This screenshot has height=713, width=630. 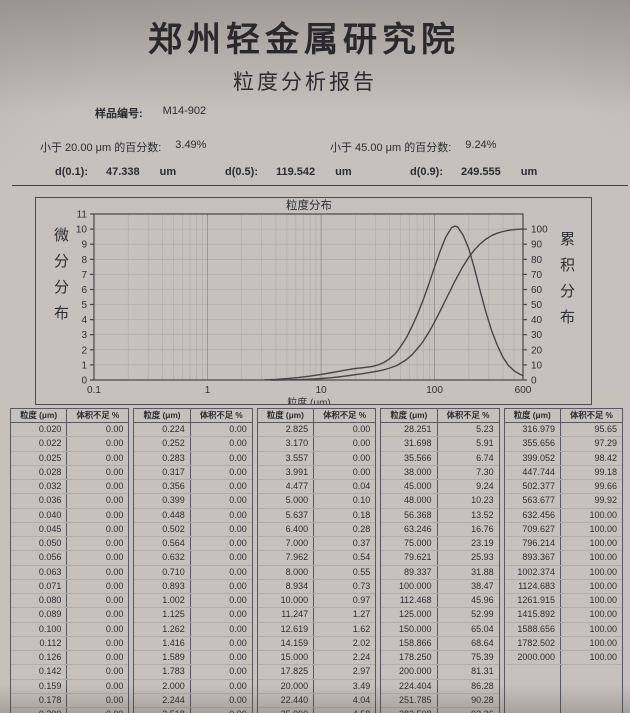 I want to click on size-cell: 158.866, so click(x=409, y=643).